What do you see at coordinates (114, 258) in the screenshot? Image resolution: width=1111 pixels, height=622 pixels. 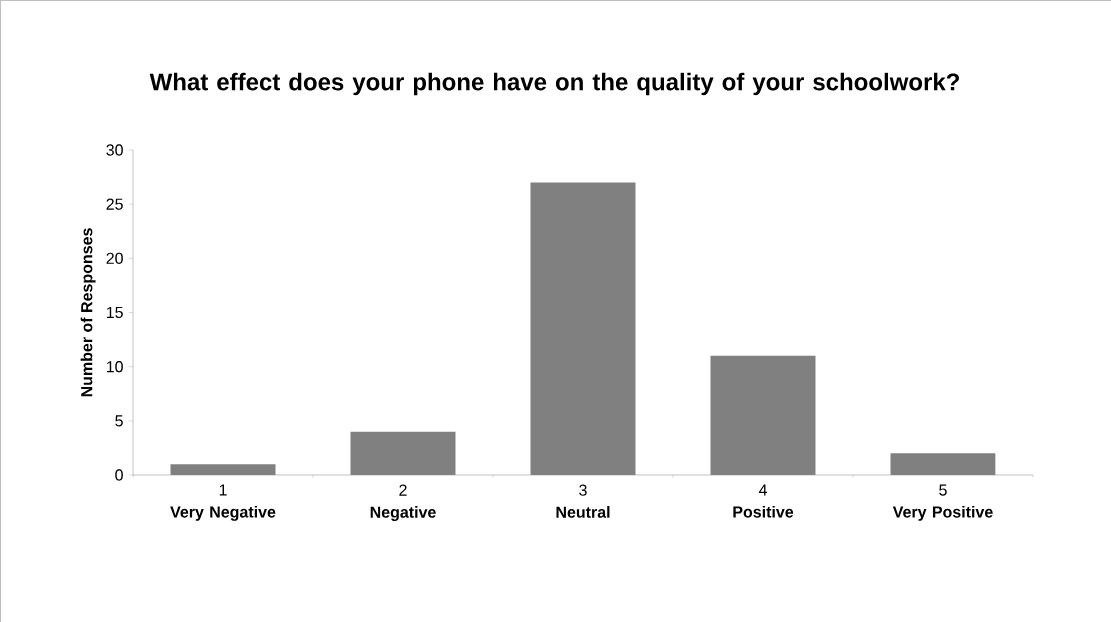 I see `y-tick-label: 20` at bounding box center [114, 258].